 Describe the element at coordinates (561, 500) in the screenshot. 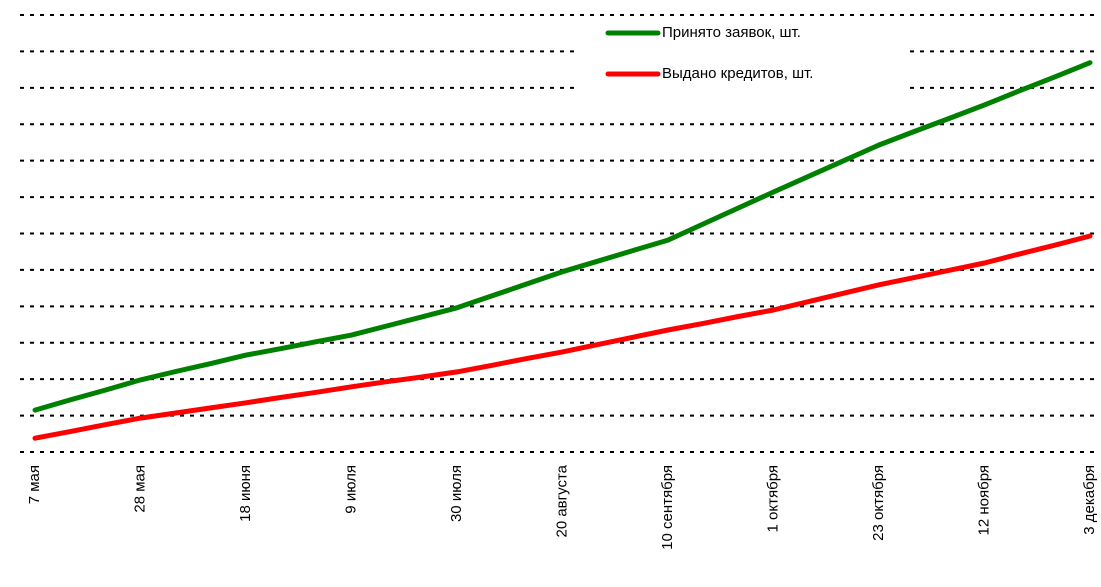

I see `x-tick-label: 20 августа` at that location.